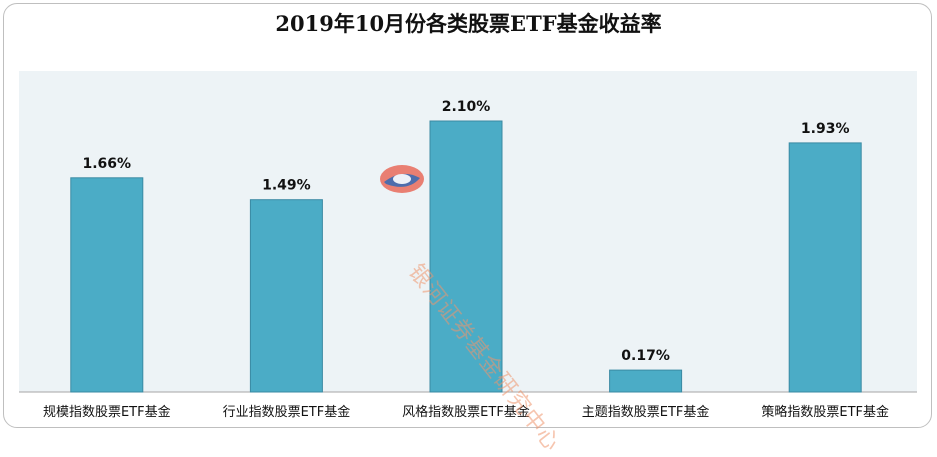 The height and width of the screenshot is (457, 937). I want to click on category-label-2: 行业指数股票ETF基金, so click(287, 412).